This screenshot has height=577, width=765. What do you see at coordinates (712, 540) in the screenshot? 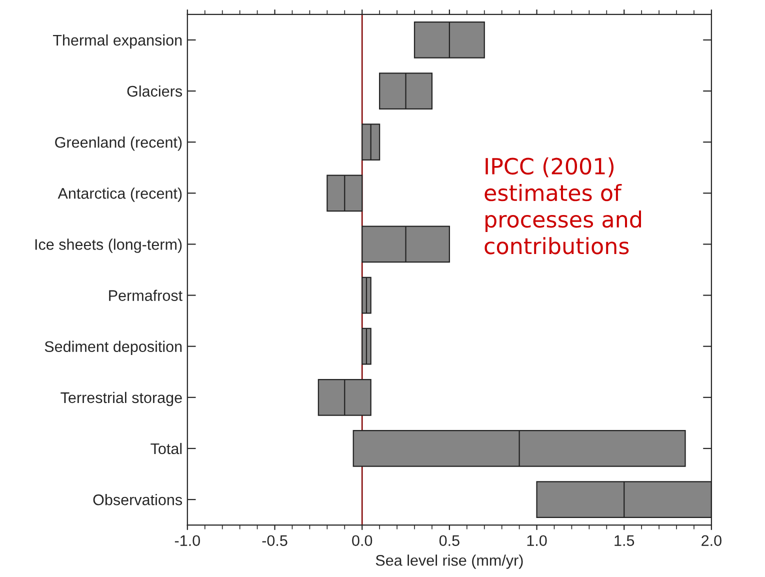
I see `x-tick-label: 2.0` at bounding box center [712, 540].